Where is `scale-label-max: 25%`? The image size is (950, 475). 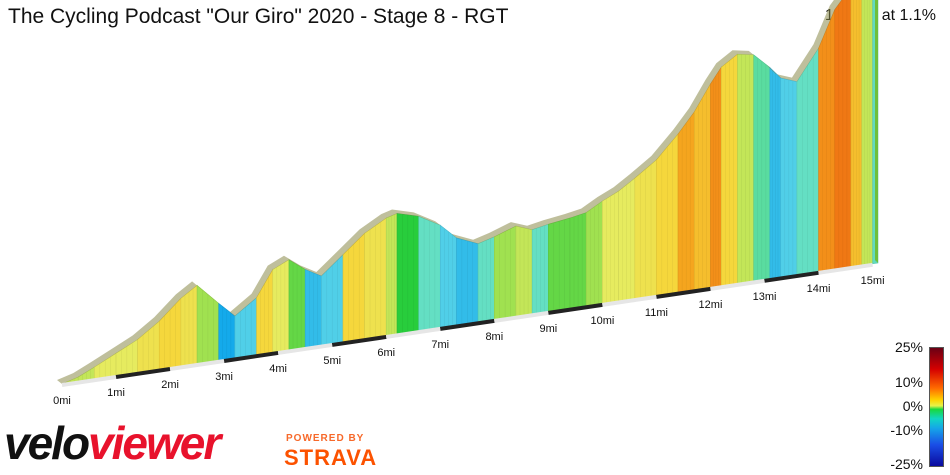 scale-label-max: 25% is located at coordinates (908, 347).